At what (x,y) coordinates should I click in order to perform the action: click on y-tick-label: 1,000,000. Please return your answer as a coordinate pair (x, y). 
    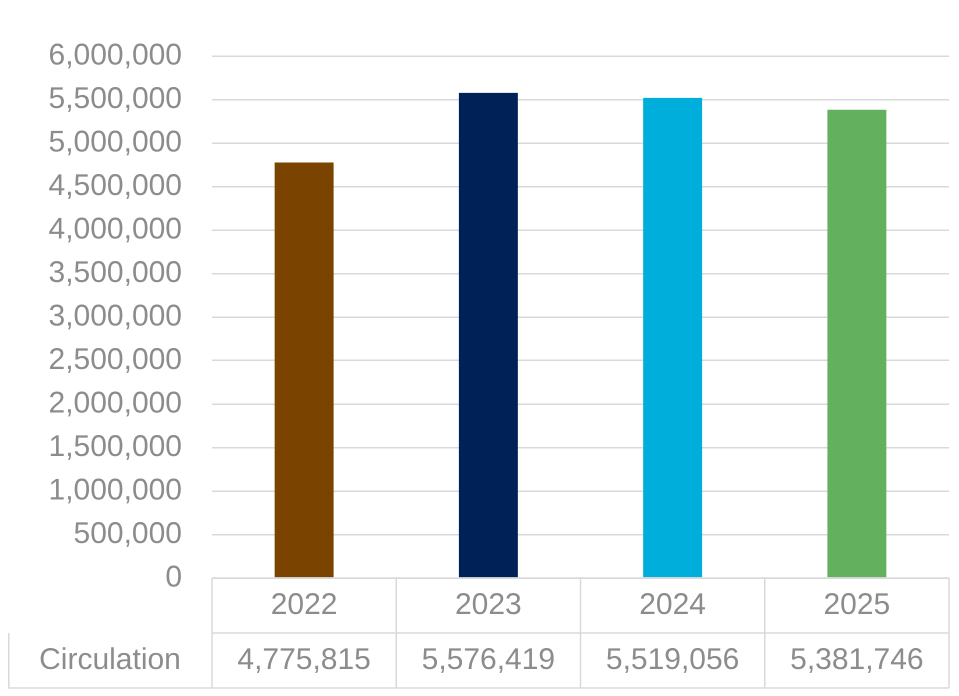
    Looking at the image, I should click on (115, 489).